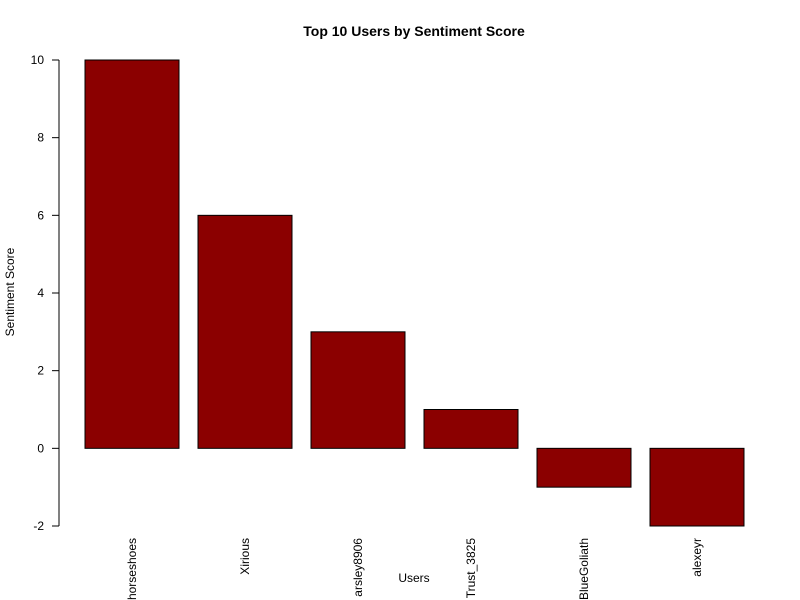  Describe the element at coordinates (40, 215) in the screenshot. I see `y-tick-label: 6` at that location.